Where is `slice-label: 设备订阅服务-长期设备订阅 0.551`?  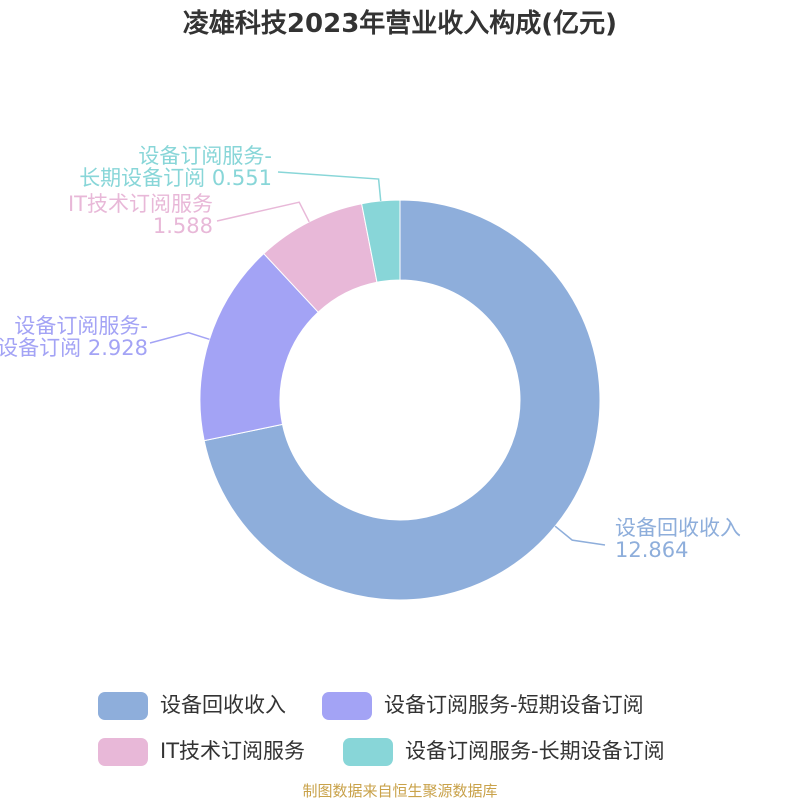
slice-label: 设备订阅服务-长期设备订阅 0.551 is located at coordinates (172, 167).